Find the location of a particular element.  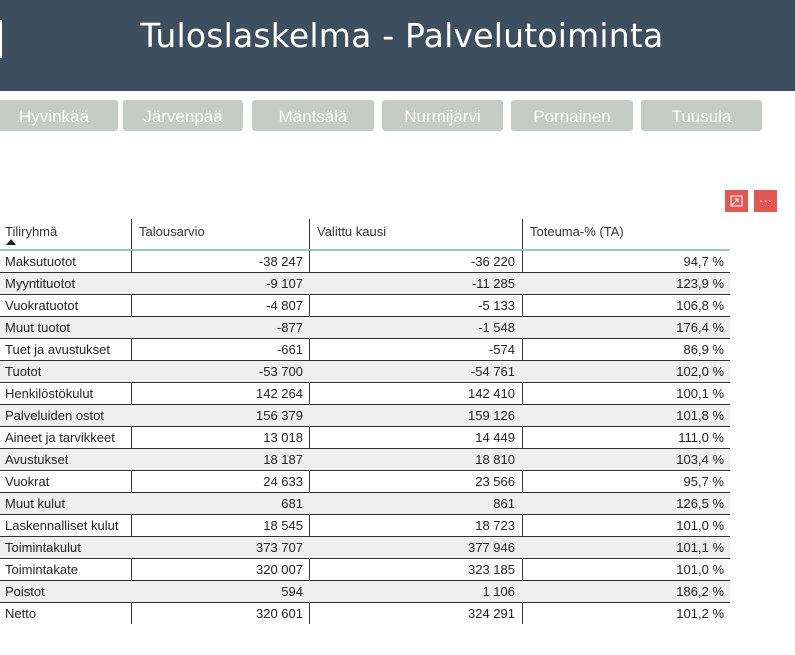

period-value: -11 285 is located at coordinates (493, 283).